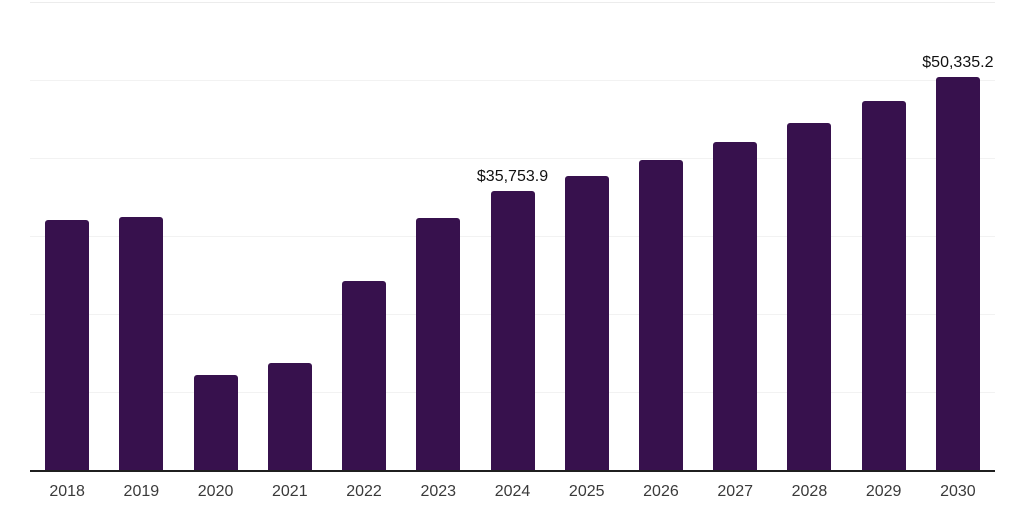 This screenshot has width=1024, height=512. I want to click on bar-2019, so click(141, 343).